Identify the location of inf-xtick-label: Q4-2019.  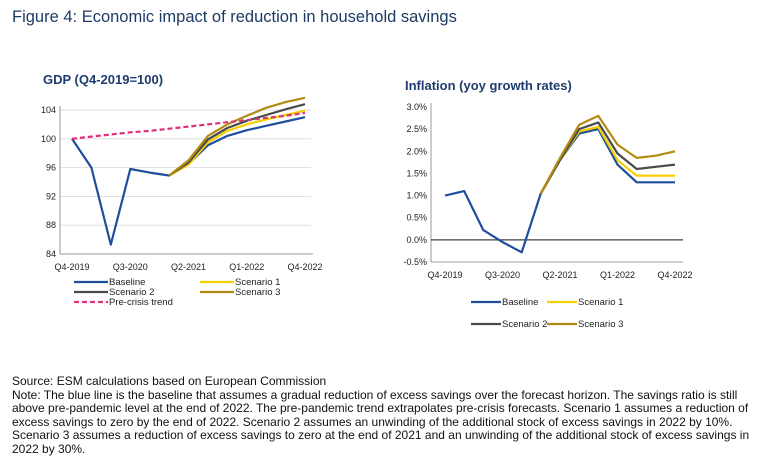
(444, 275).